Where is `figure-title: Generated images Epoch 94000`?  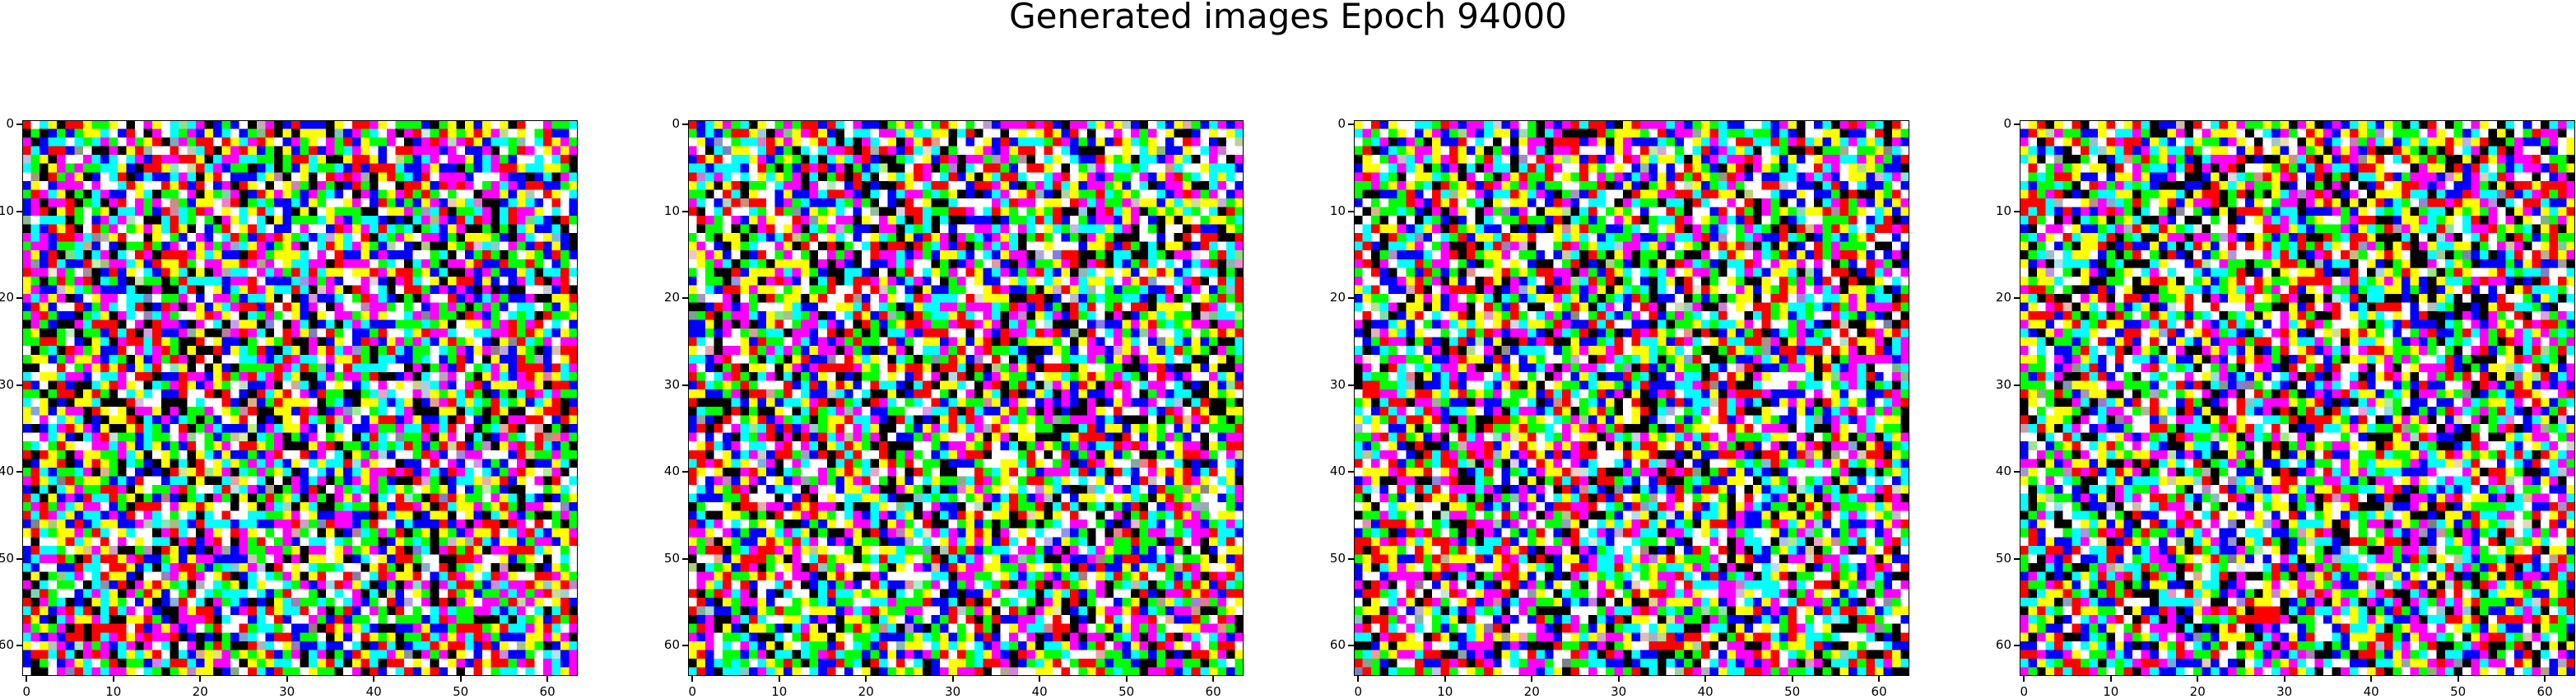
figure-title: Generated images Epoch 94000 is located at coordinates (1288, 18).